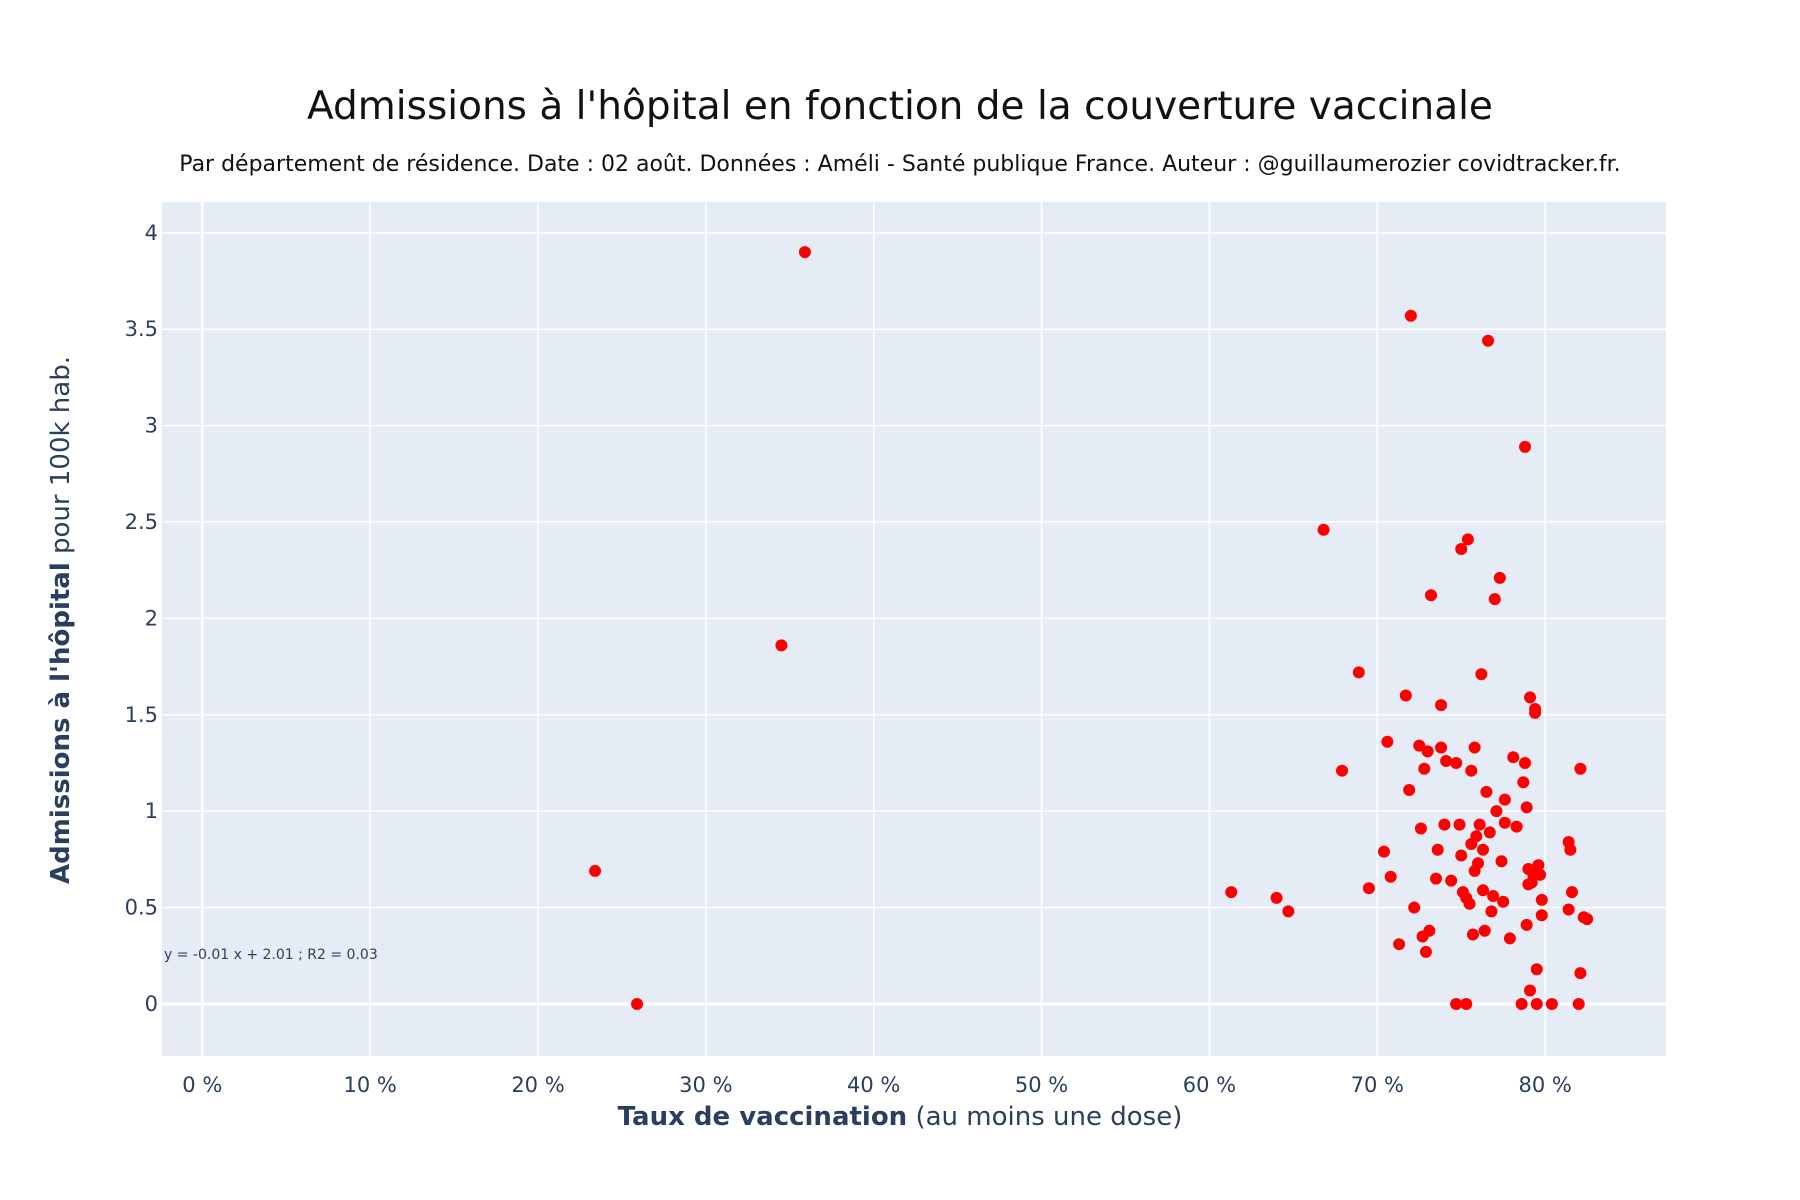 Image resolution: width=1800 pixels, height=1200 pixels. I want to click on y-tick-label: 0.5, so click(141, 908).